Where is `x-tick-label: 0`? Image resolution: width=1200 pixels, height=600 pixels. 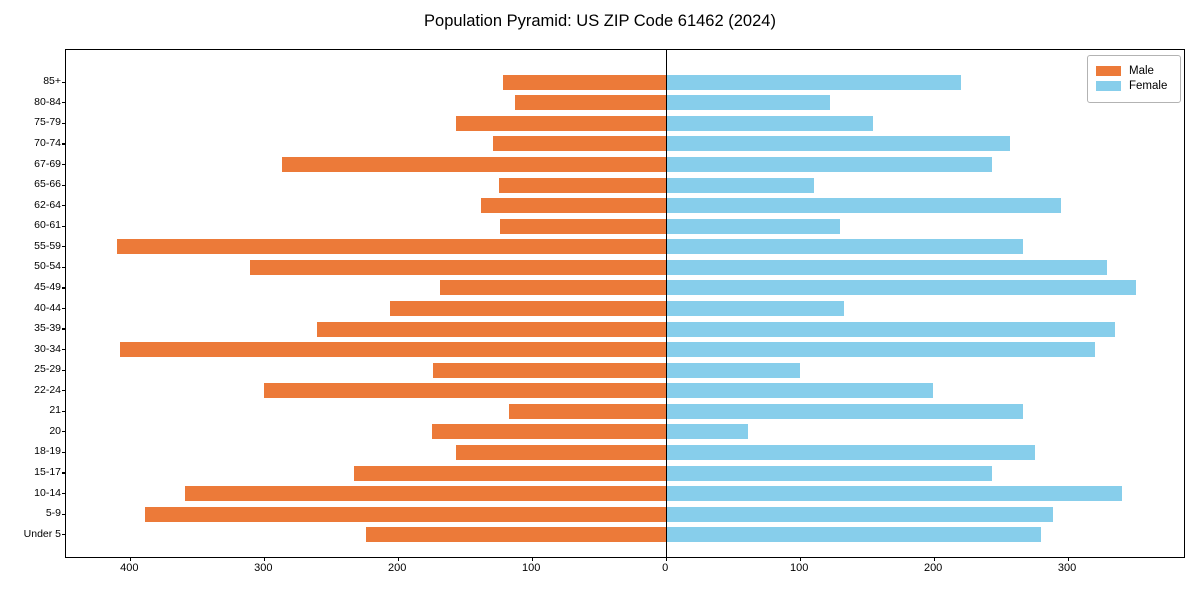
x-tick-label: 0 is located at coordinates (665, 568).